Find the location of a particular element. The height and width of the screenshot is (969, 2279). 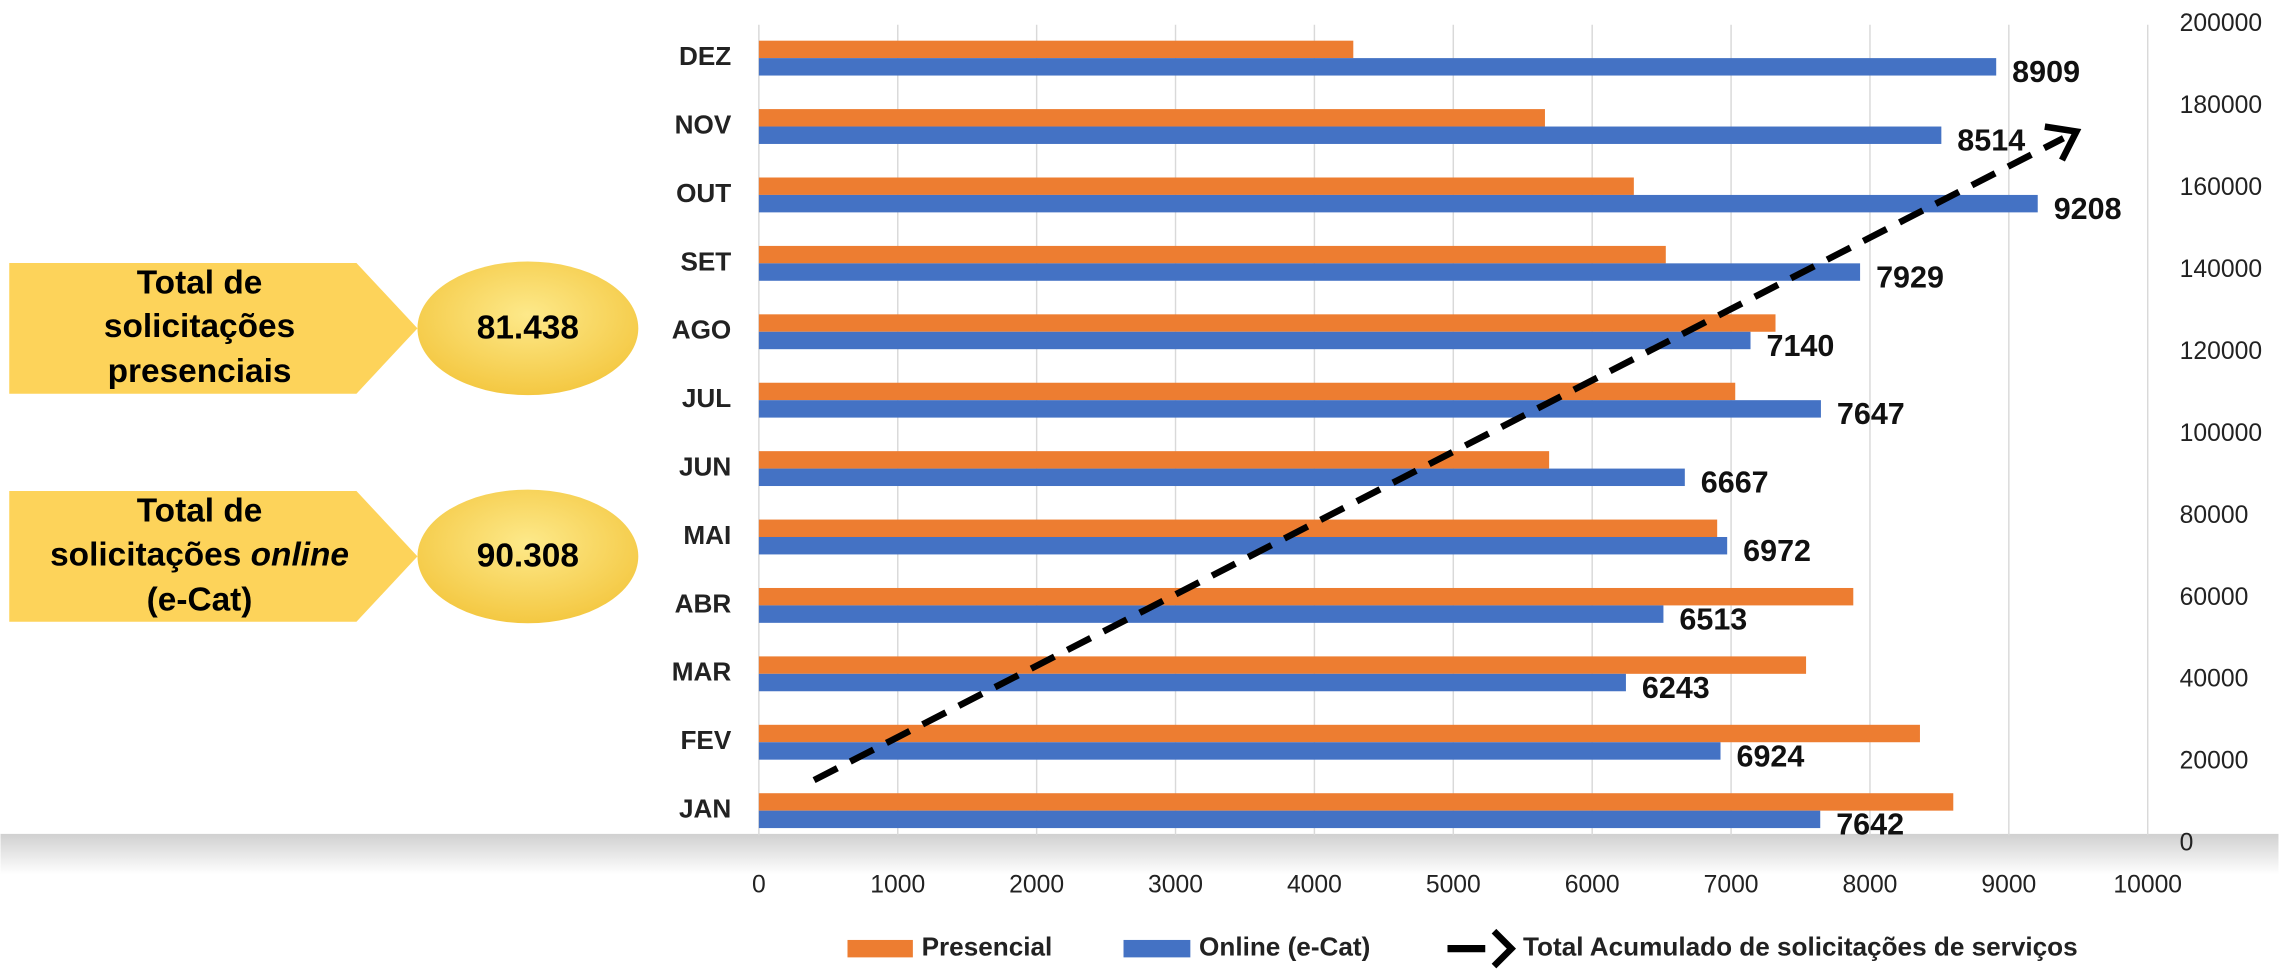

y-tick-label: NOV is located at coordinates (703, 124).